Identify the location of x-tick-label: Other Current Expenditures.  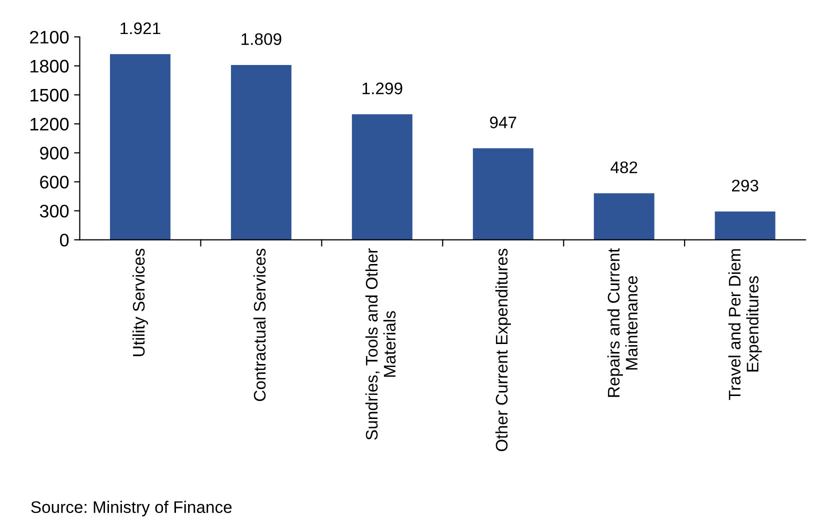
(503, 350).